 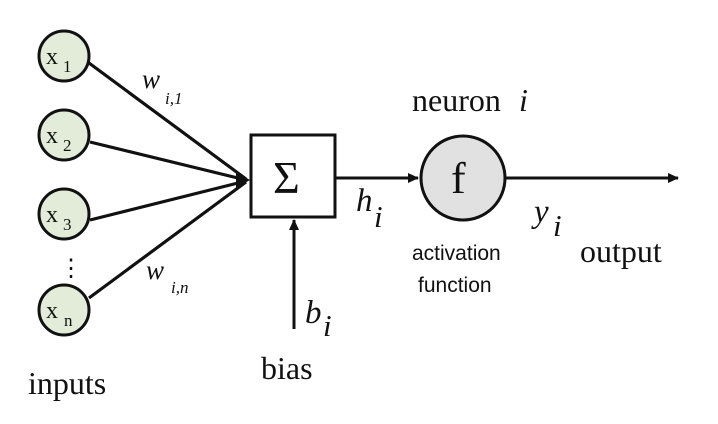 What do you see at coordinates (327, 325) in the screenshot?
I see `bias-symbol-sub: i` at bounding box center [327, 325].